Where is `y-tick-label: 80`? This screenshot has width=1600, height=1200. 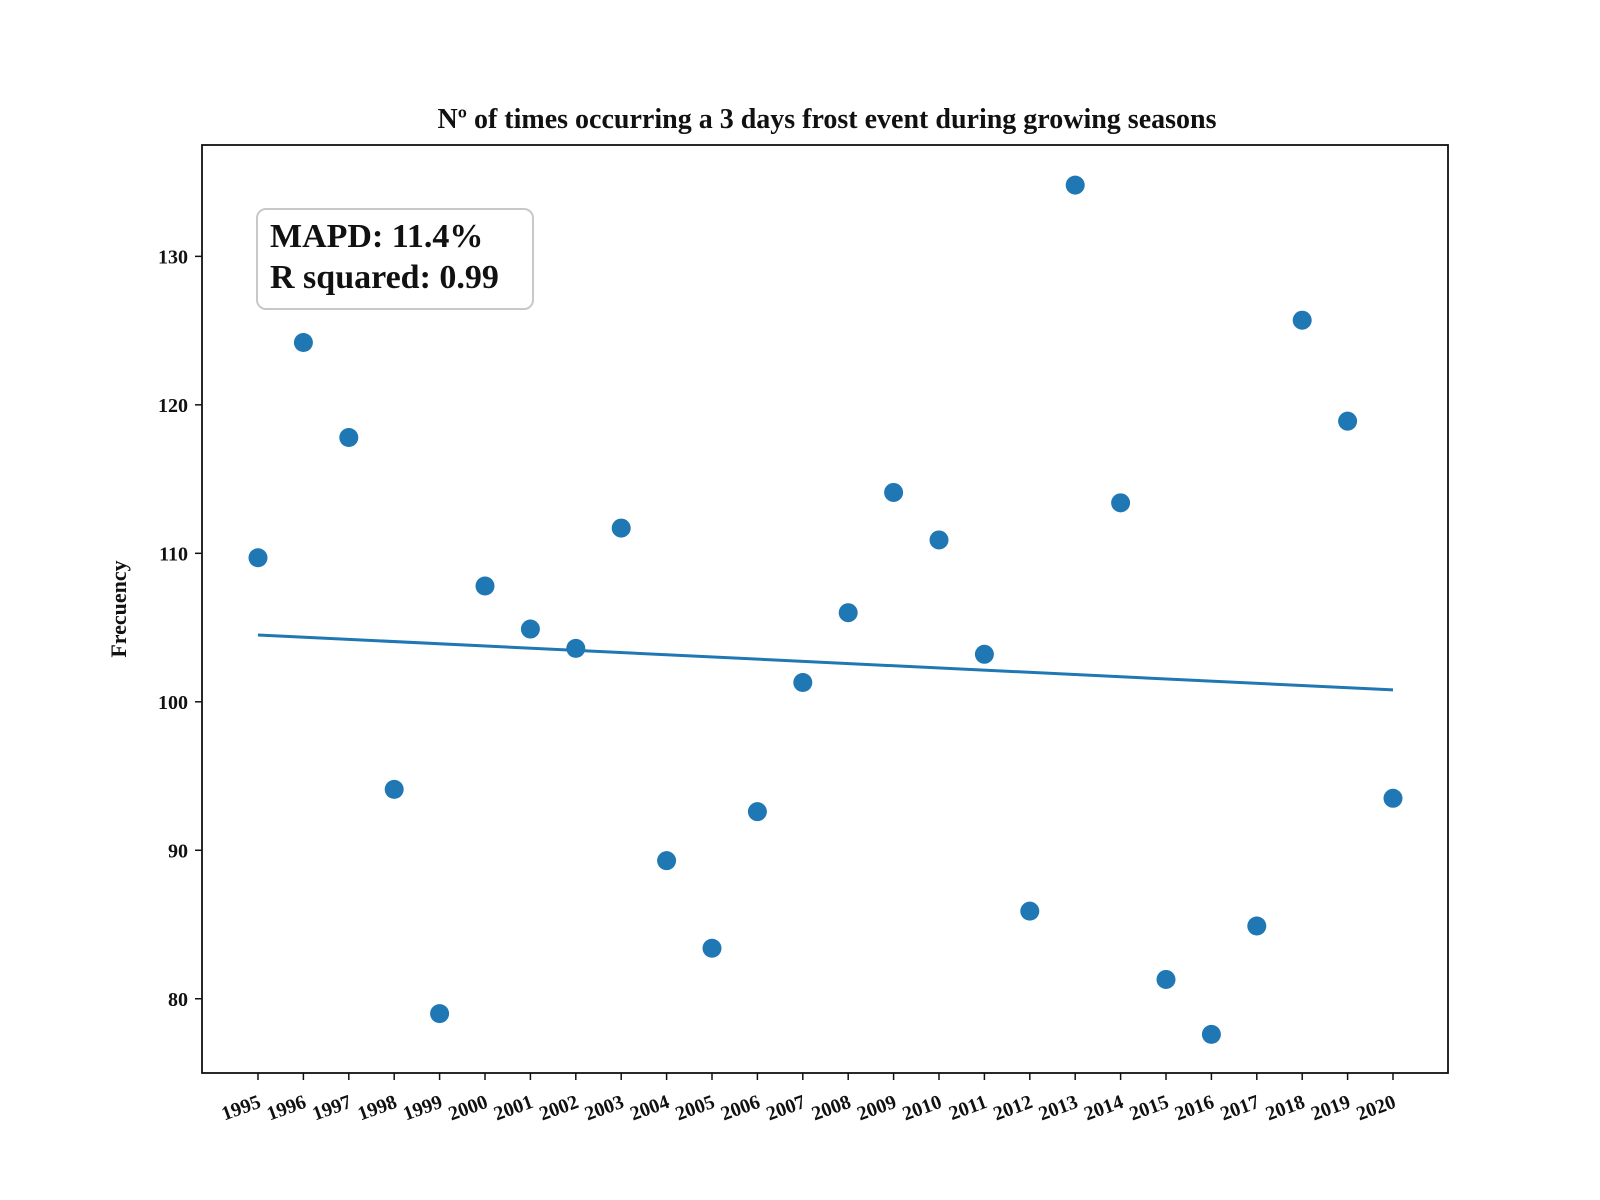 y-tick-label: 80 is located at coordinates (178, 1000).